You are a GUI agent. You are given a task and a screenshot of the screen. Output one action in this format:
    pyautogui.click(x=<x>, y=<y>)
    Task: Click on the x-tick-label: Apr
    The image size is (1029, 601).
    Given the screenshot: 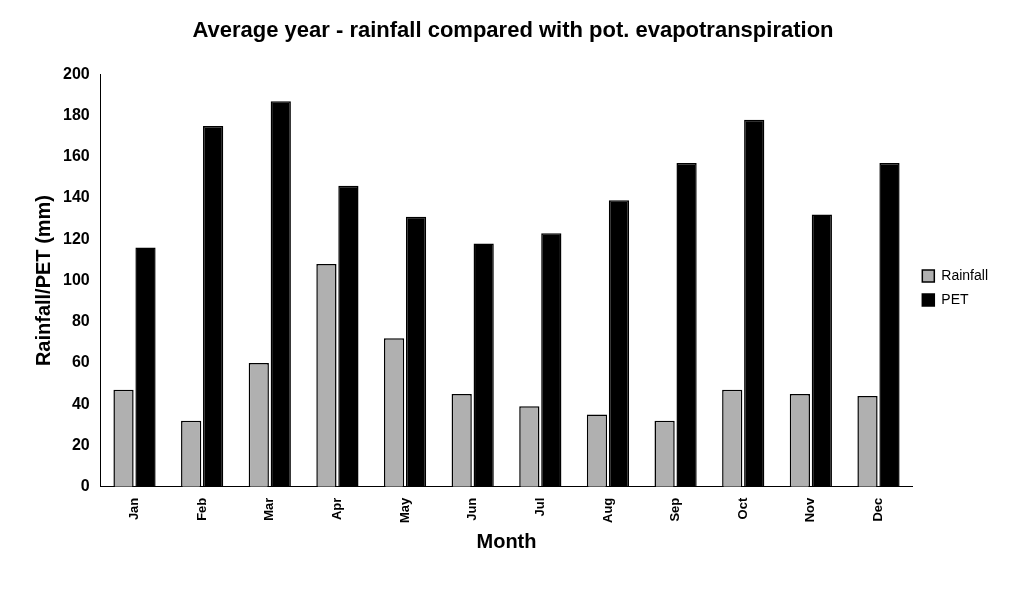 What is the action you would take?
    pyautogui.click(x=336, y=509)
    